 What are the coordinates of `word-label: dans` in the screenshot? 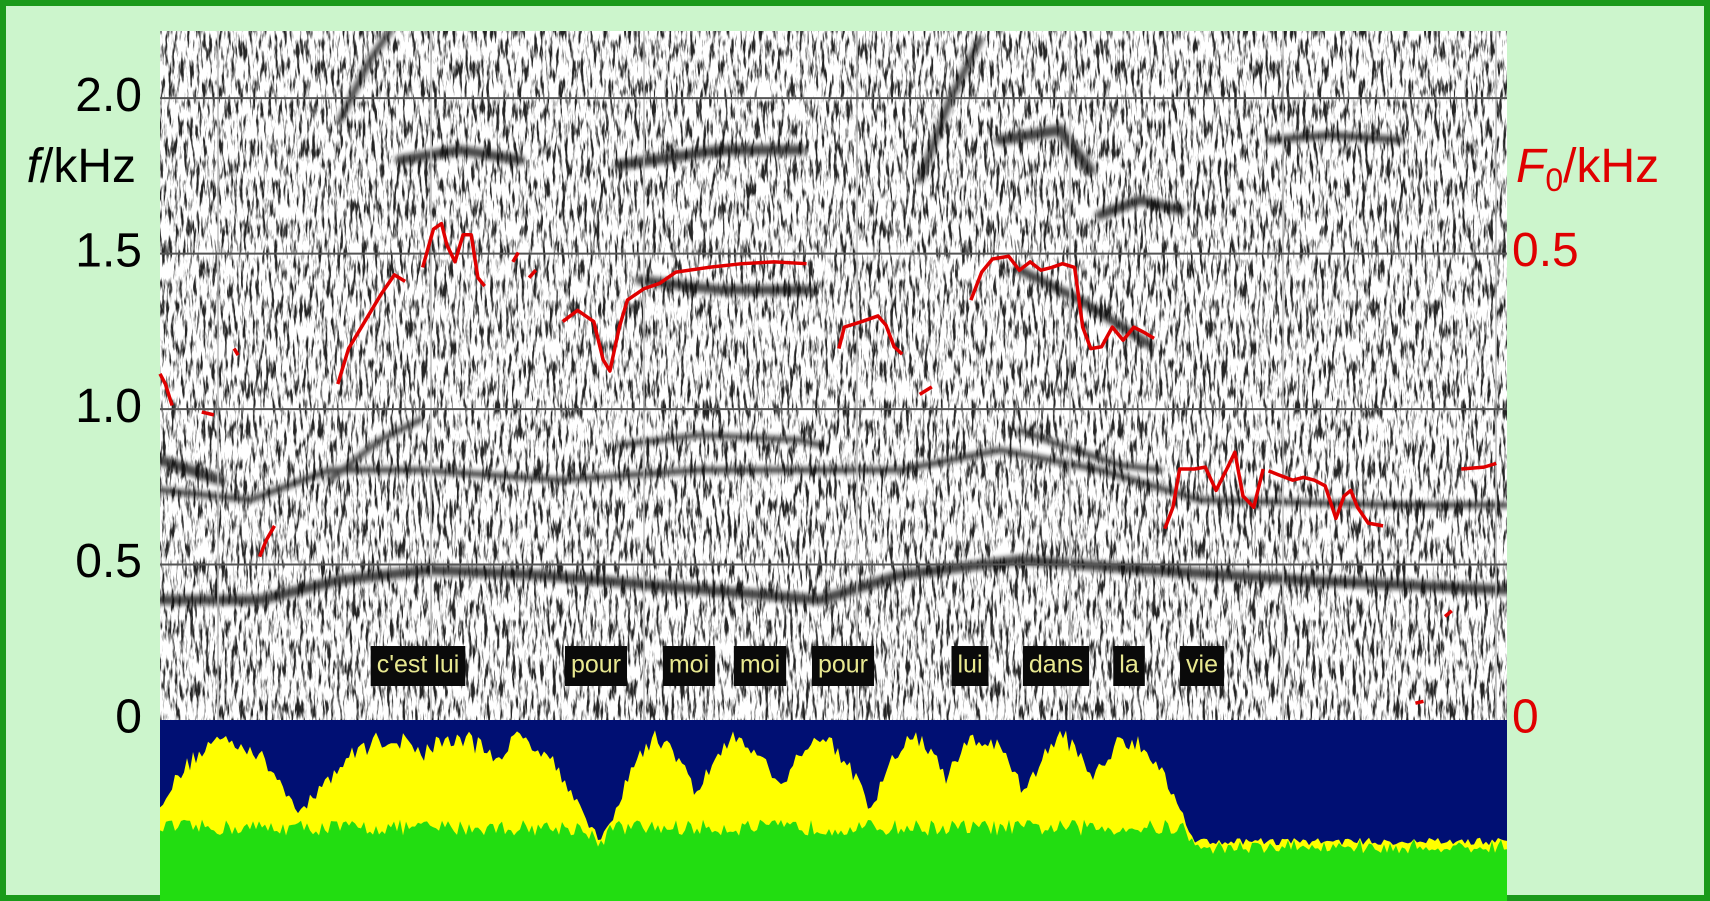 It's located at (1056, 665).